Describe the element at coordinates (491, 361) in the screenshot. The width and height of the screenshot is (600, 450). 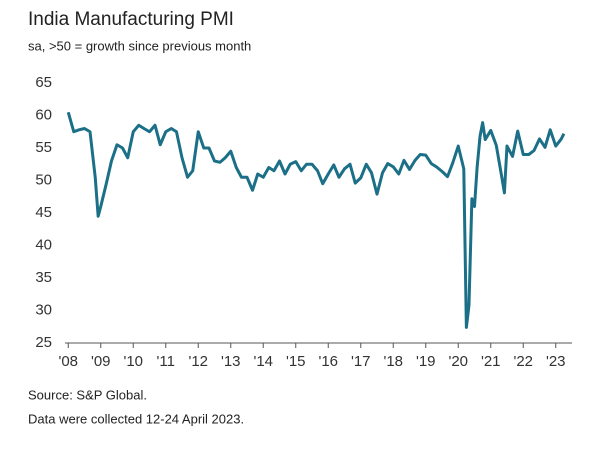
I see `x-tick-label: '21` at that location.